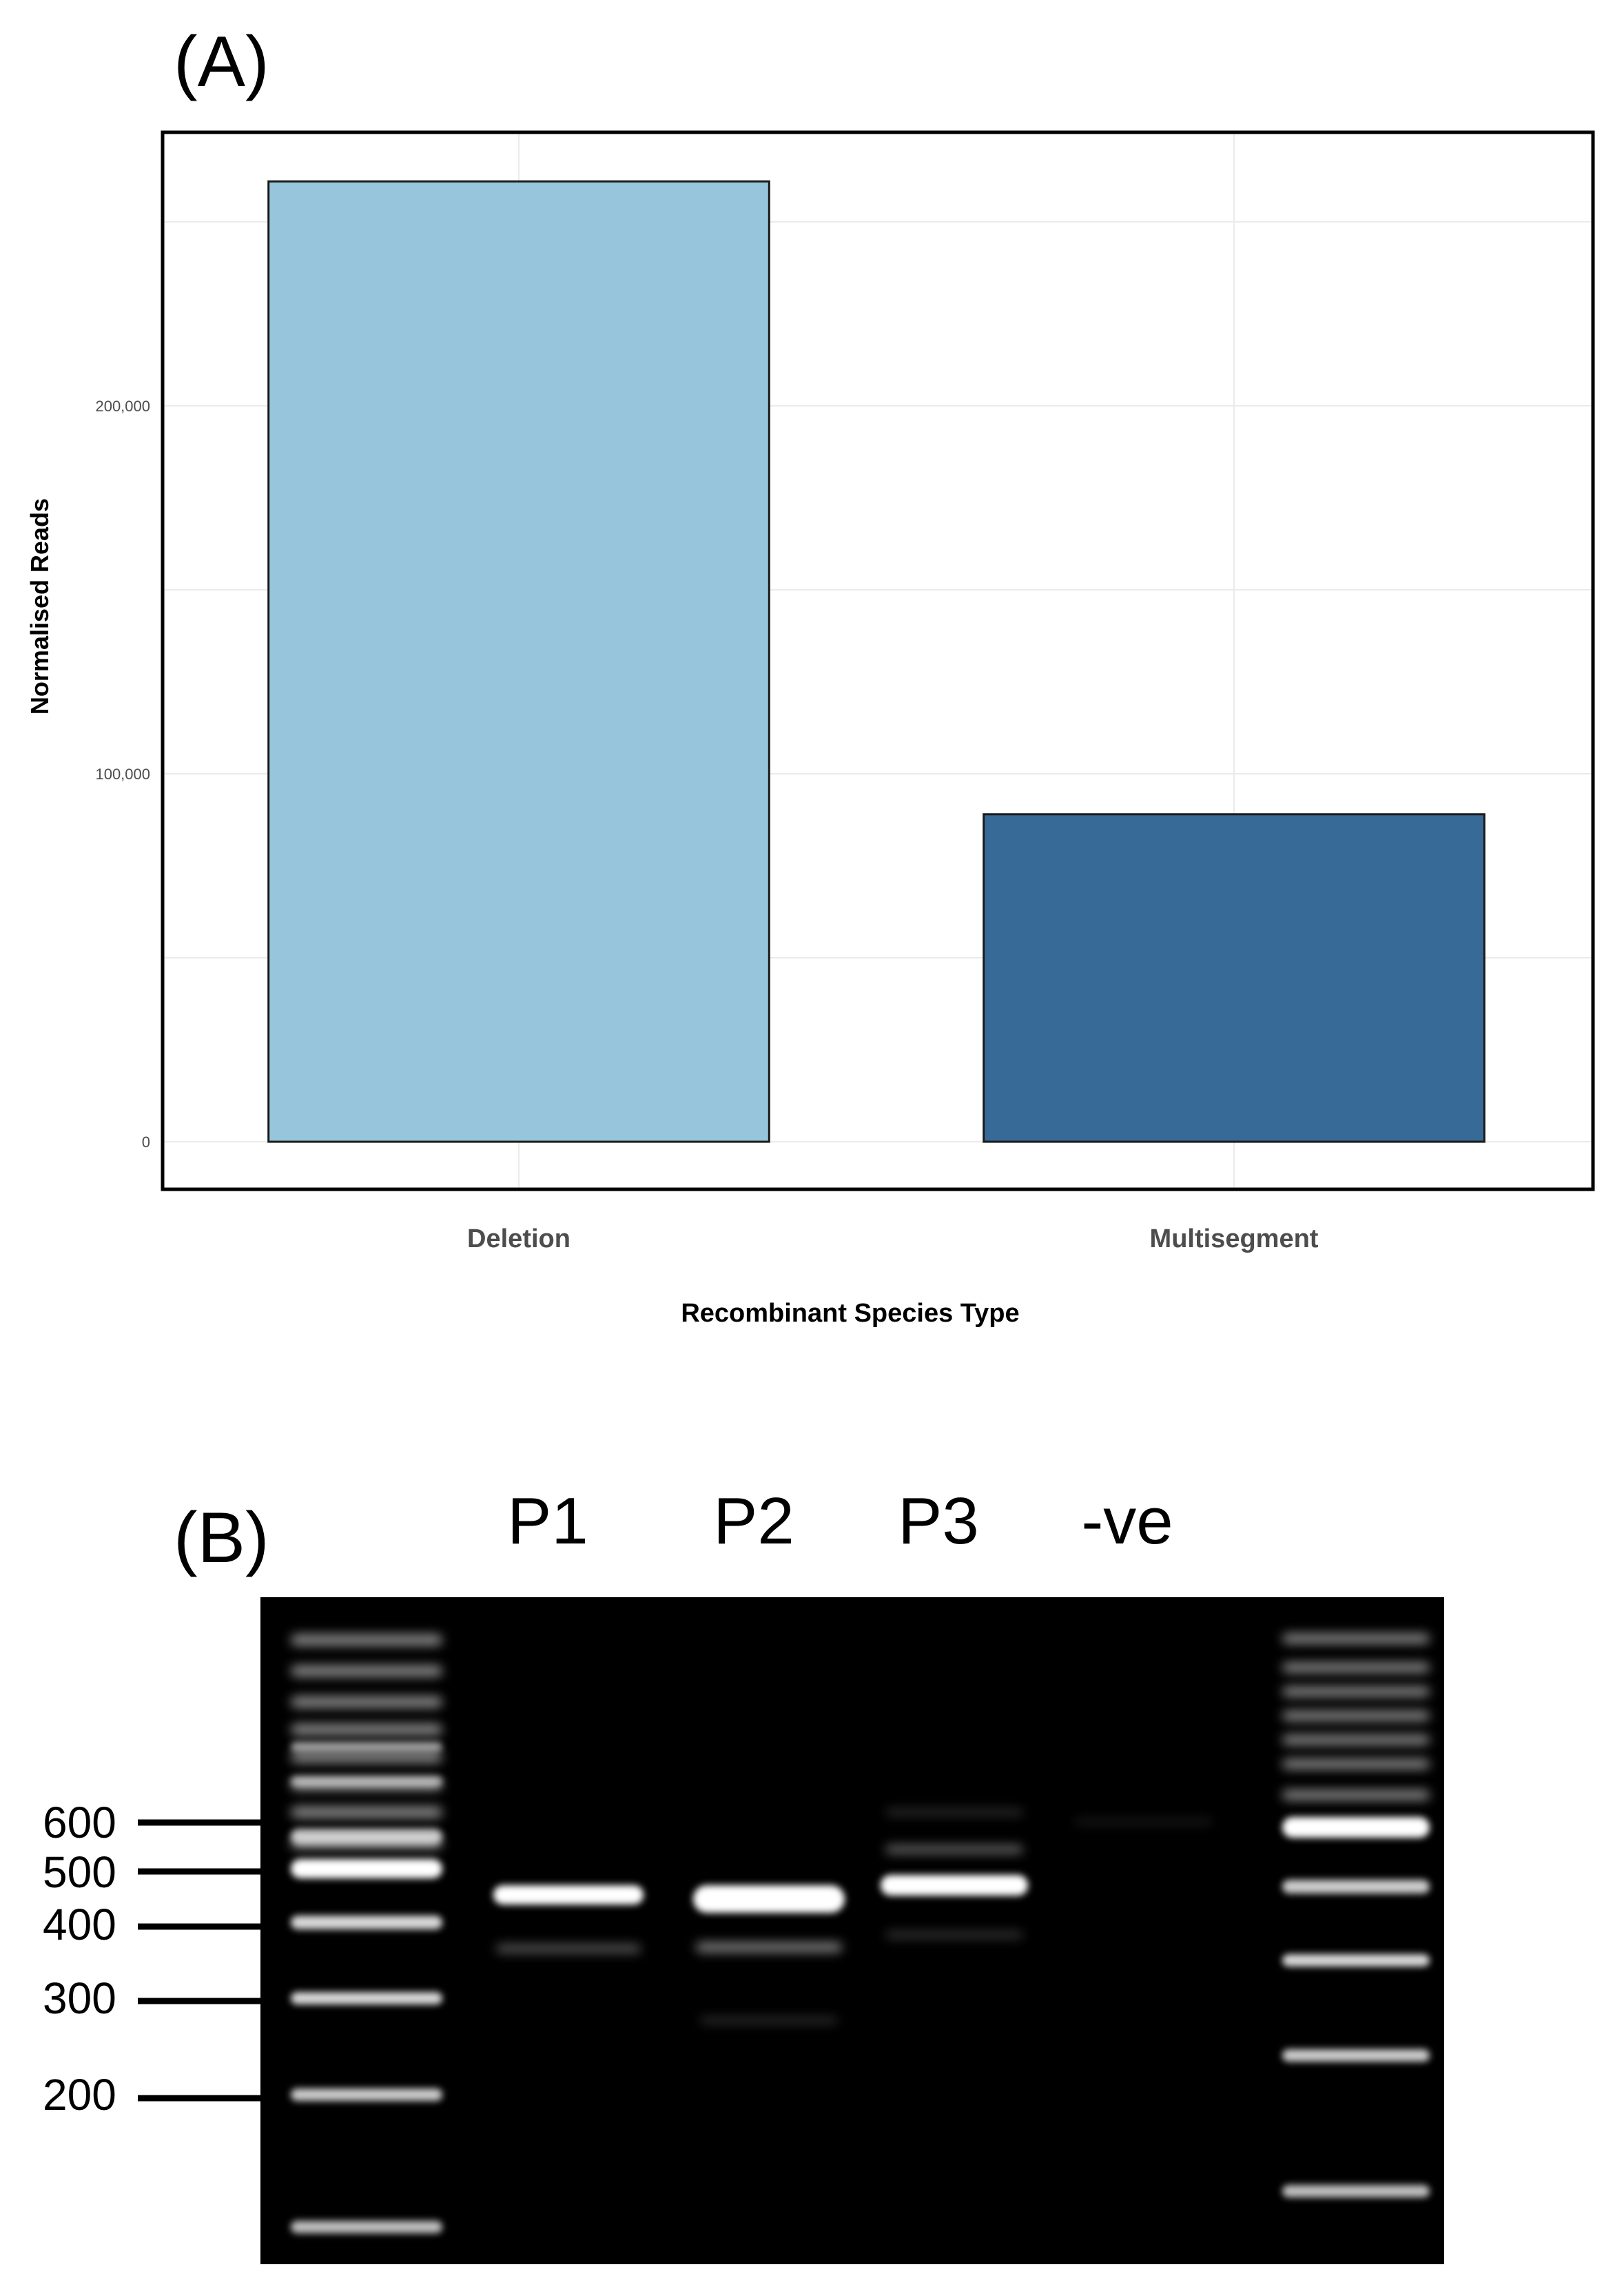 This screenshot has width=1624, height=2278. What do you see at coordinates (893, 1238) in the screenshot?
I see `chart-x-ticks: Deletion Multisegment` at bounding box center [893, 1238].